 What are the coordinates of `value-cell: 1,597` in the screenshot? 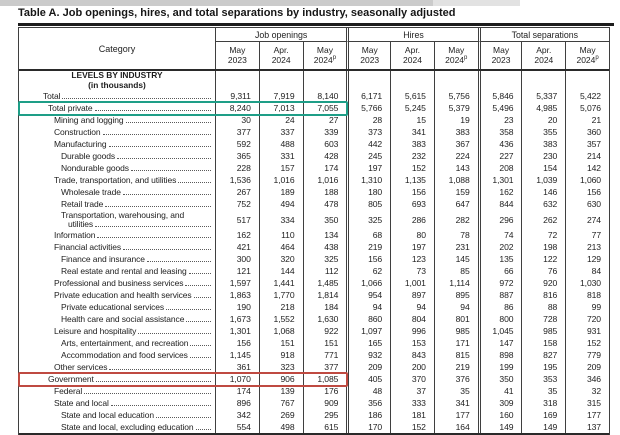 It's located at (237, 283).